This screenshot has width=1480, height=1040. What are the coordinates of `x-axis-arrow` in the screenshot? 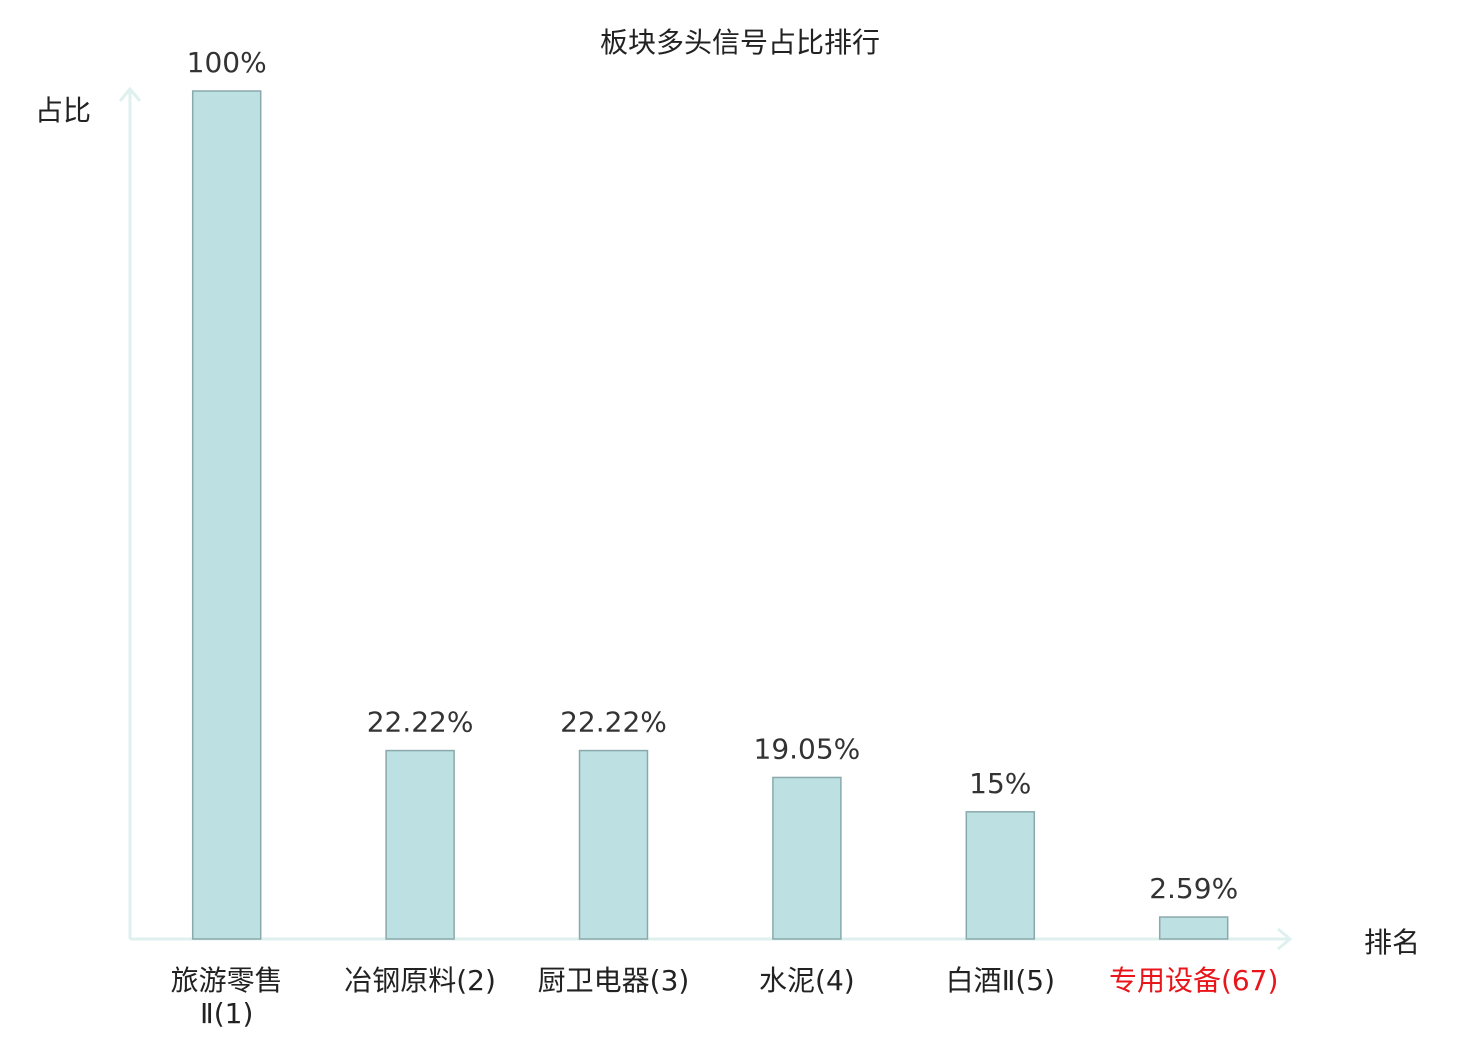 It's located at (1285, 939).